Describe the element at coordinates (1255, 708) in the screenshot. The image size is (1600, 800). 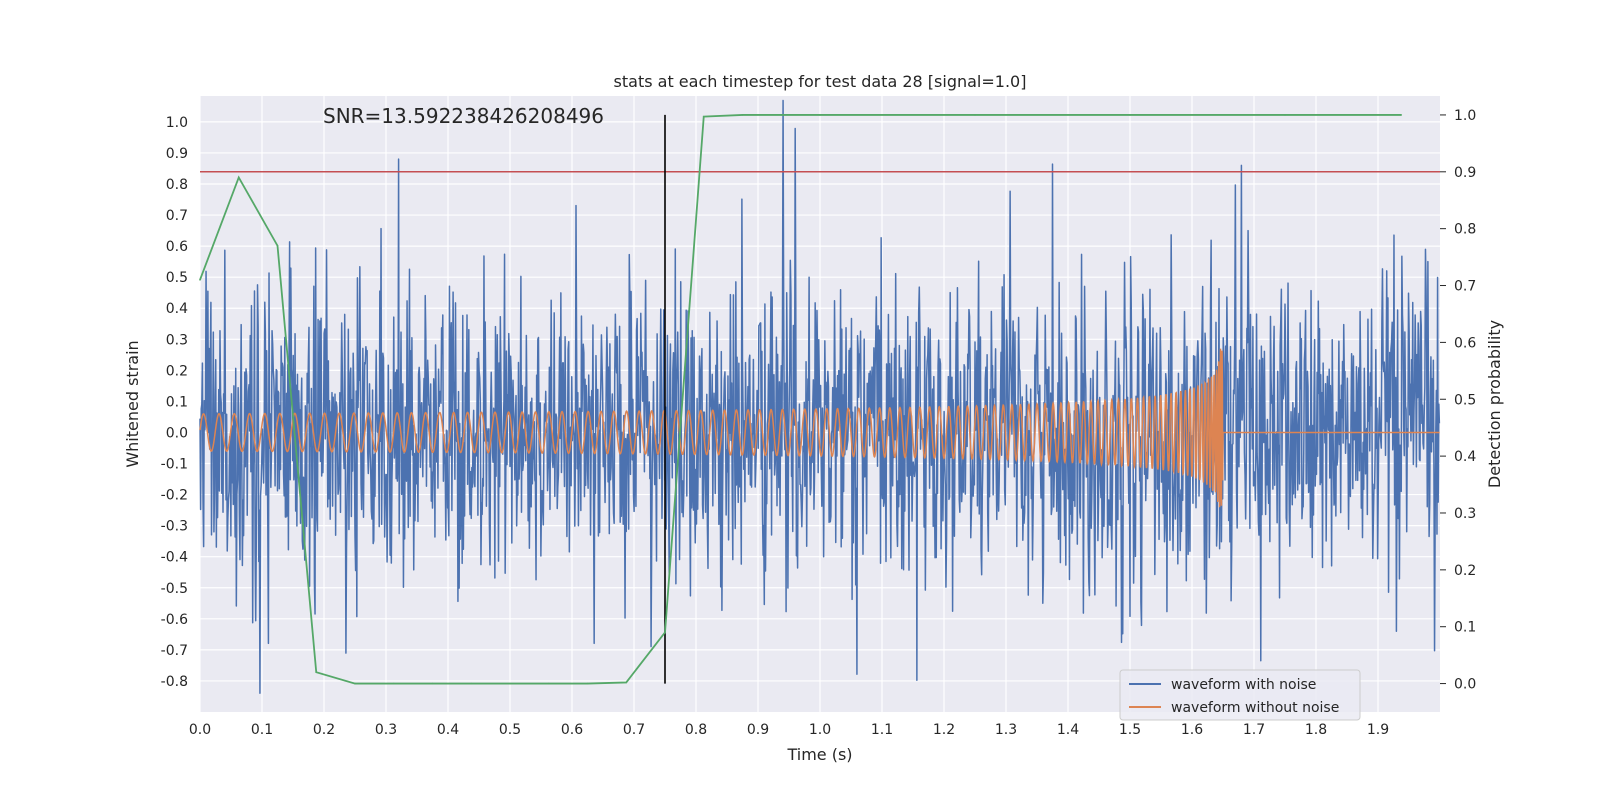
I see `legend-label-clean: waveform without noise` at that location.